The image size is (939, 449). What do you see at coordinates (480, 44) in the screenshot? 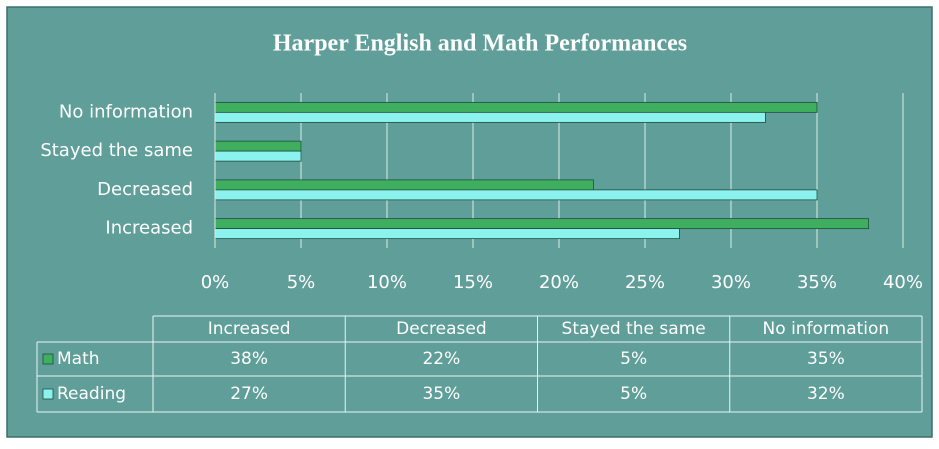
I see `chart-title: Harper English and Math Performances` at bounding box center [480, 44].